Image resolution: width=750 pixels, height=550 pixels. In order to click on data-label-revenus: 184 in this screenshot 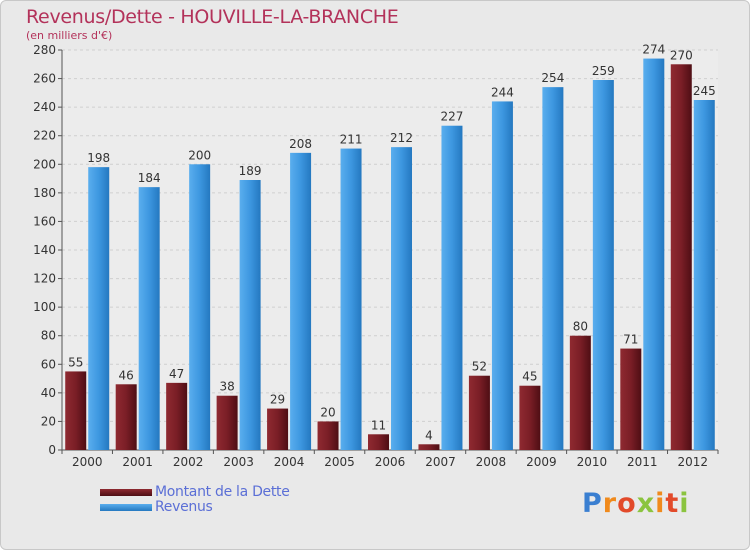, I will do `click(149, 178)`.